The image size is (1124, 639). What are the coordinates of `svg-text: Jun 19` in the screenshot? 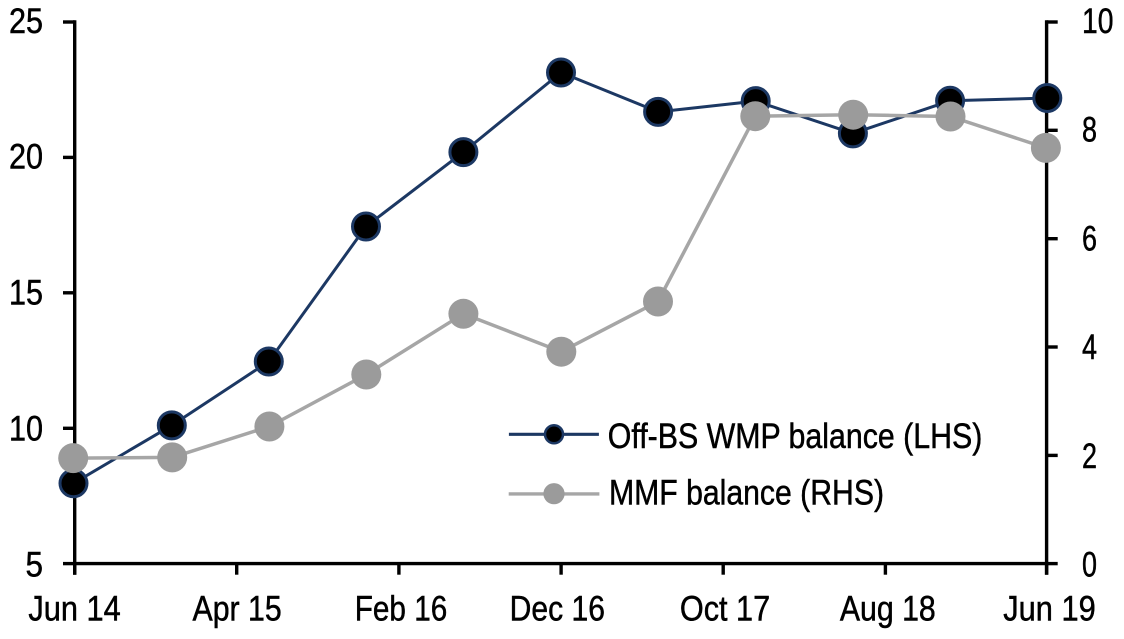 It's located at (1049, 609).